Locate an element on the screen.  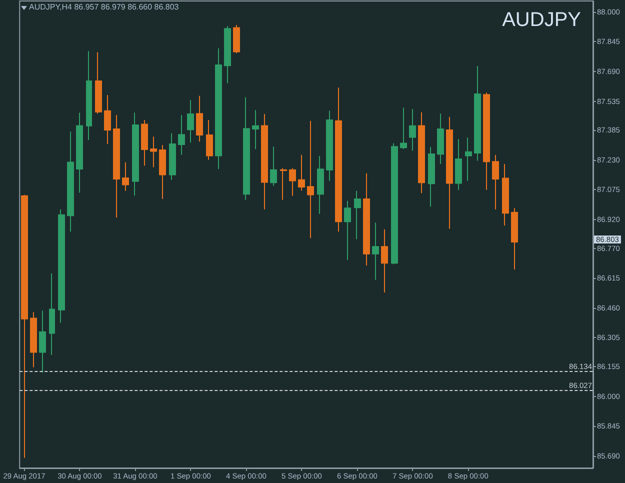
annotation: AUDJPY is located at coordinates (541, 20).